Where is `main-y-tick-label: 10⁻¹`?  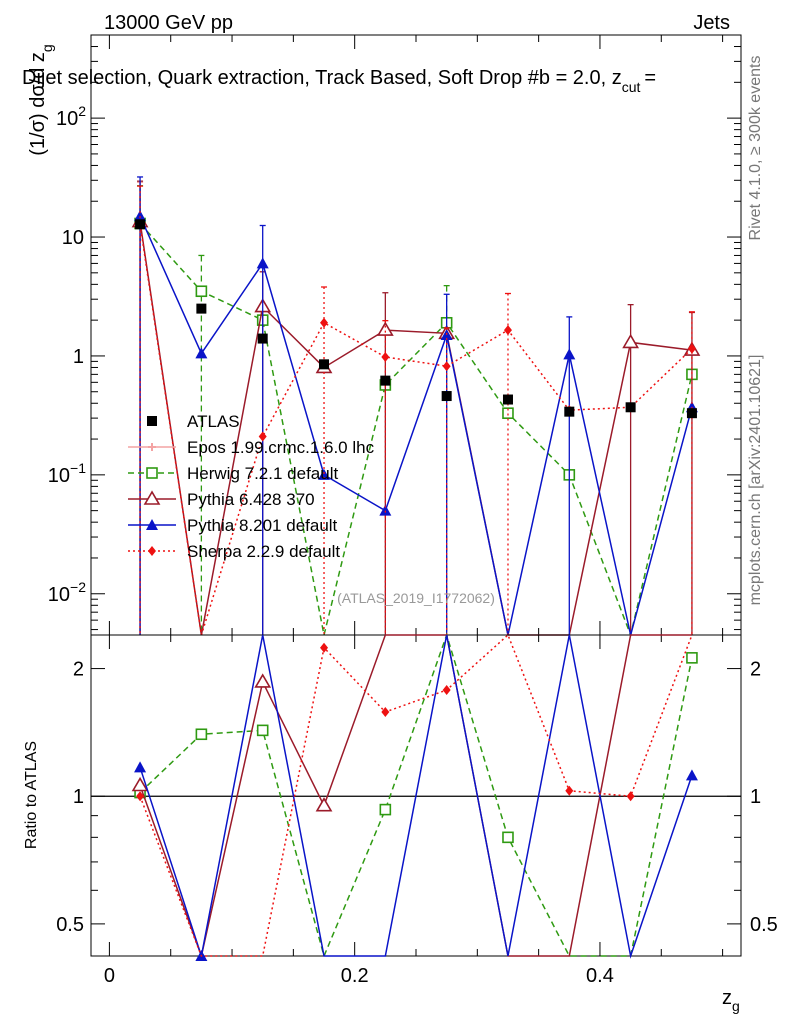
main-y-tick-label: 10⁻¹ is located at coordinates (67, 473).